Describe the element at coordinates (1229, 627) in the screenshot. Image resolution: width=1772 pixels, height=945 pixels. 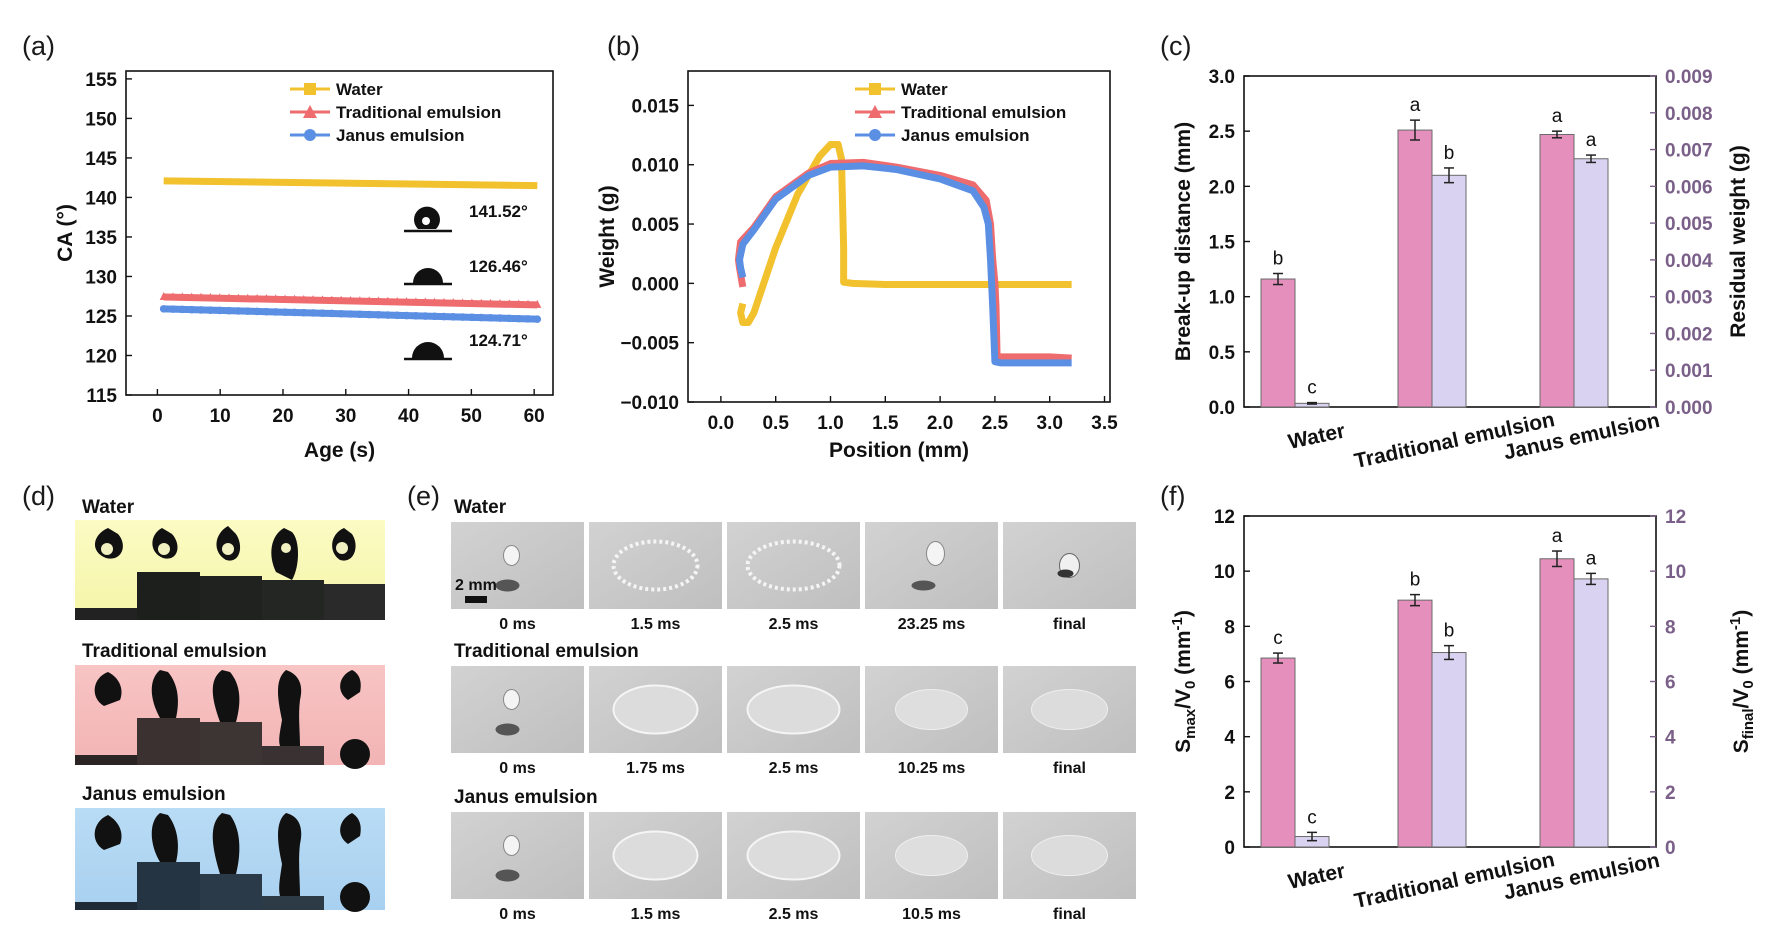
I see `y-tick-label: 8` at that location.